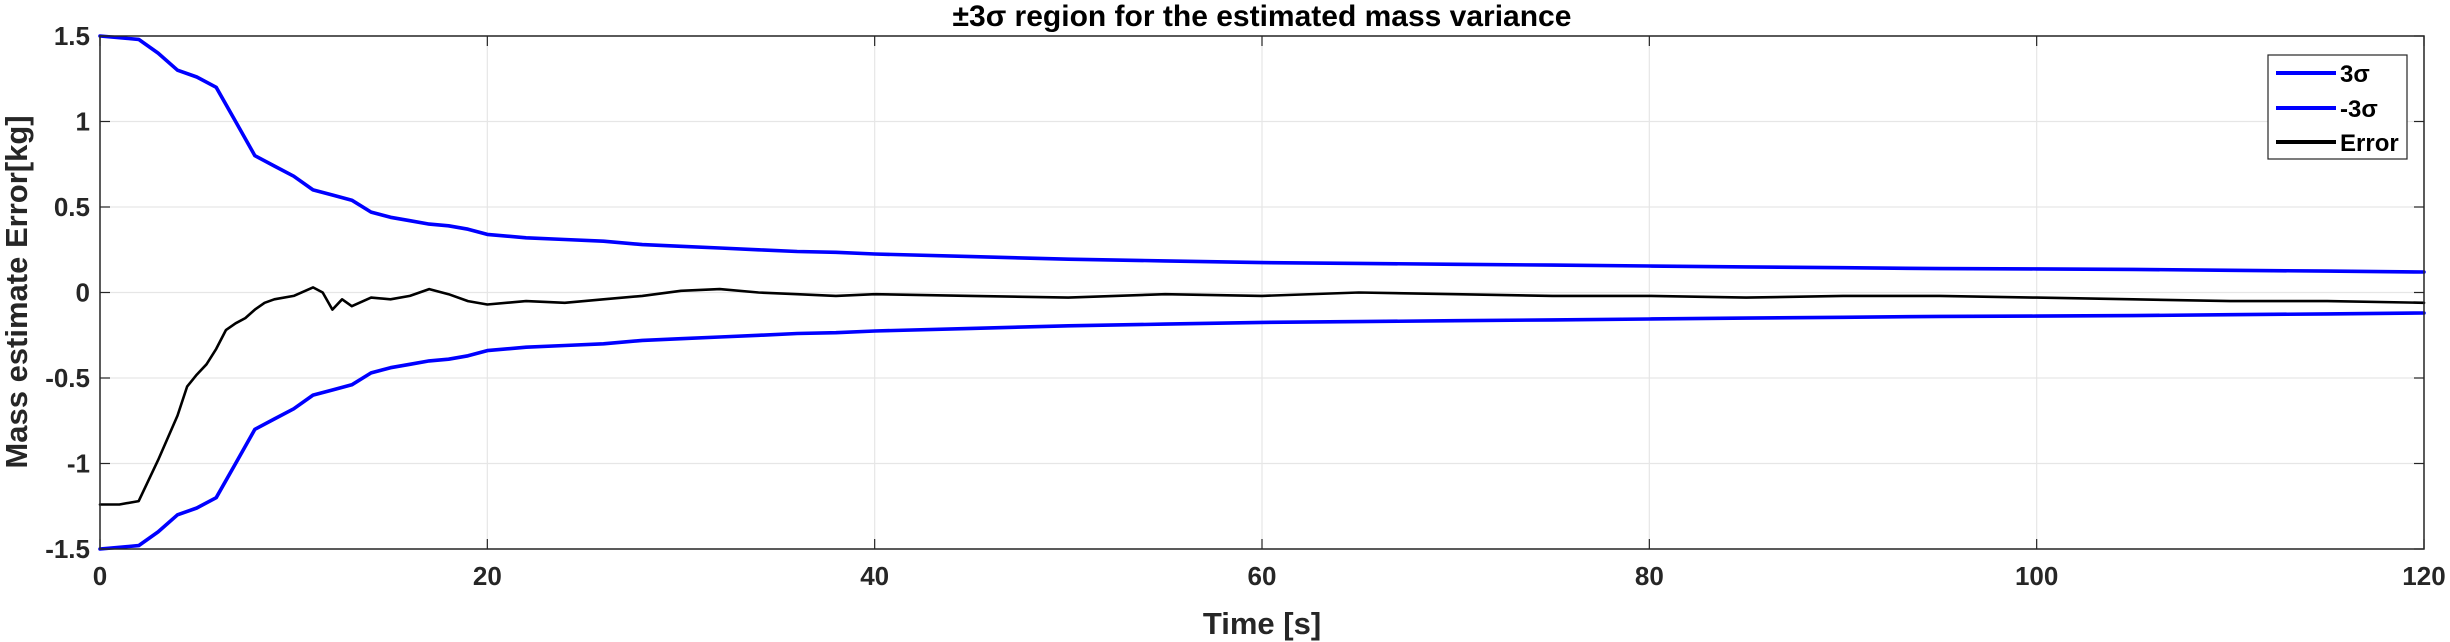  What do you see at coordinates (2423, 576) in the screenshot?
I see `x-tick-label: 120` at bounding box center [2423, 576].